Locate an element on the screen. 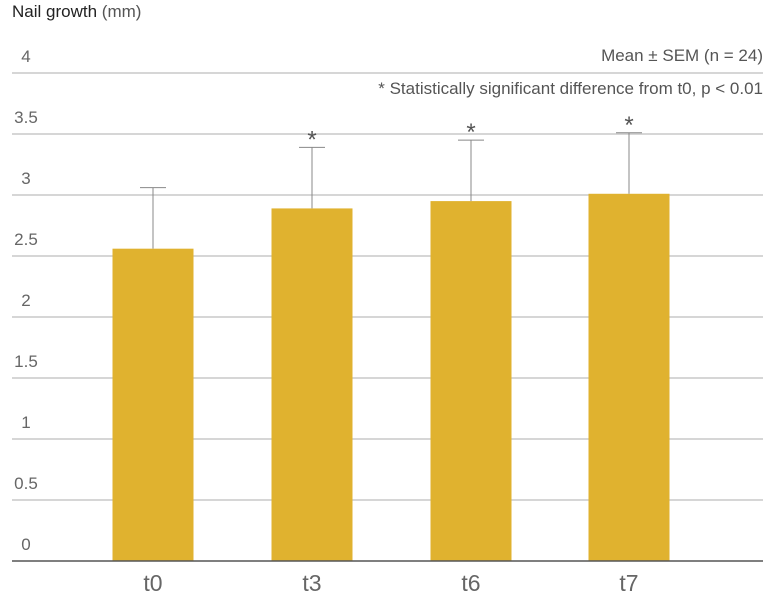 This screenshot has height=593, width=775. y-tick-label: 2 is located at coordinates (25, 300).